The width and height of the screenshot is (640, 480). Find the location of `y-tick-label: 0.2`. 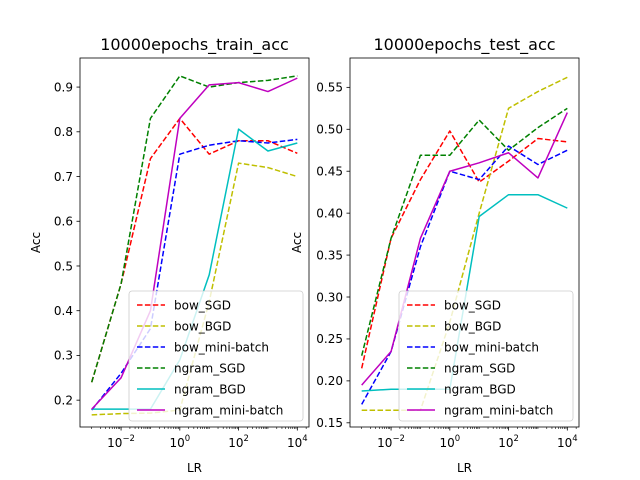

y-tick-label: 0.2 is located at coordinates (63, 400).